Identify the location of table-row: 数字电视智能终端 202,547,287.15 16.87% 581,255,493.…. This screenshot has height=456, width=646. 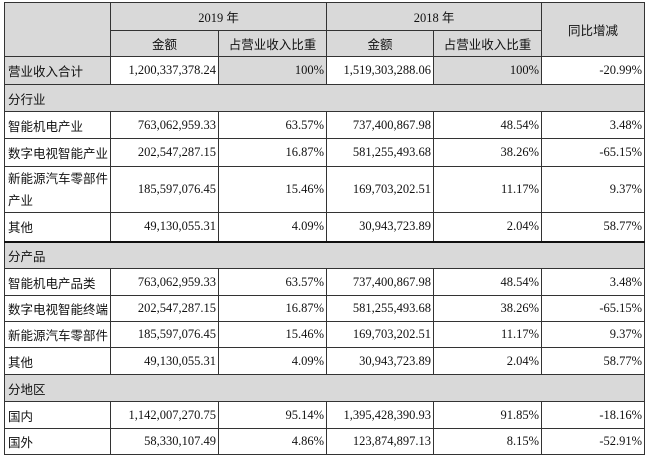
(325, 308).